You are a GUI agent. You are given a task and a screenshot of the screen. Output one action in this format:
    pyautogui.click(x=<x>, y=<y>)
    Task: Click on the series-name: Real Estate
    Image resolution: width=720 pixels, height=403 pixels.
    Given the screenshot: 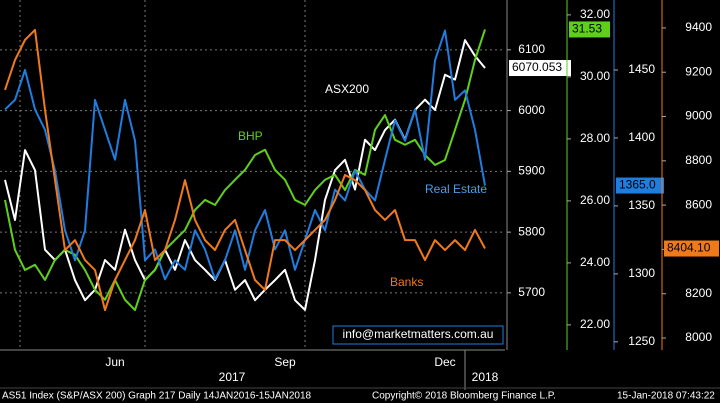 What is the action you would take?
    pyautogui.click(x=456, y=189)
    